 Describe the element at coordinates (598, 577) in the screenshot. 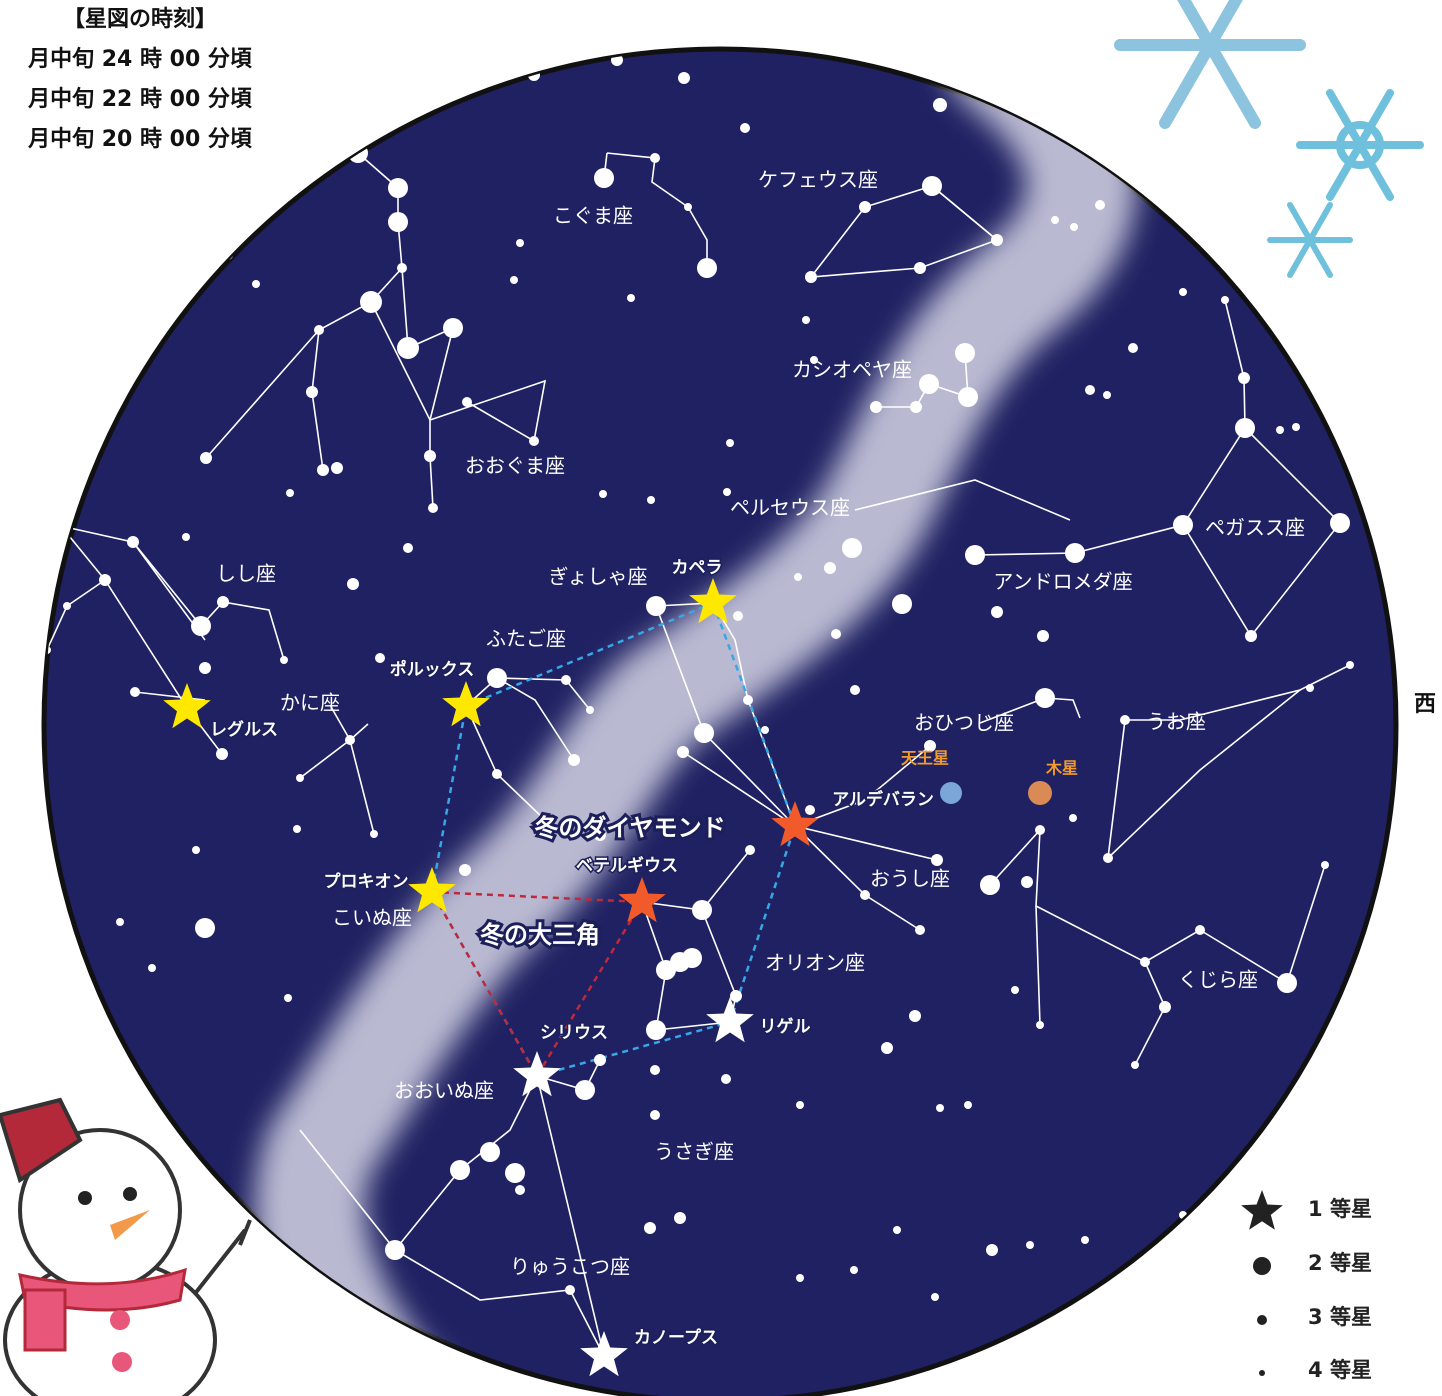

I see `label: ぎょしゃ座` at that location.